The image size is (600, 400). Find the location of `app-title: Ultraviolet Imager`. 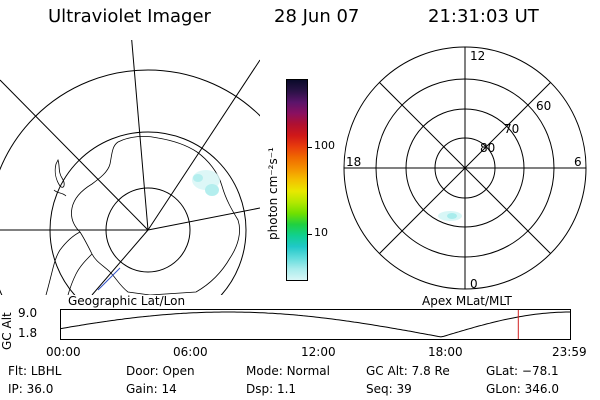

app-title: Ultraviolet Imager is located at coordinates (129, 16).